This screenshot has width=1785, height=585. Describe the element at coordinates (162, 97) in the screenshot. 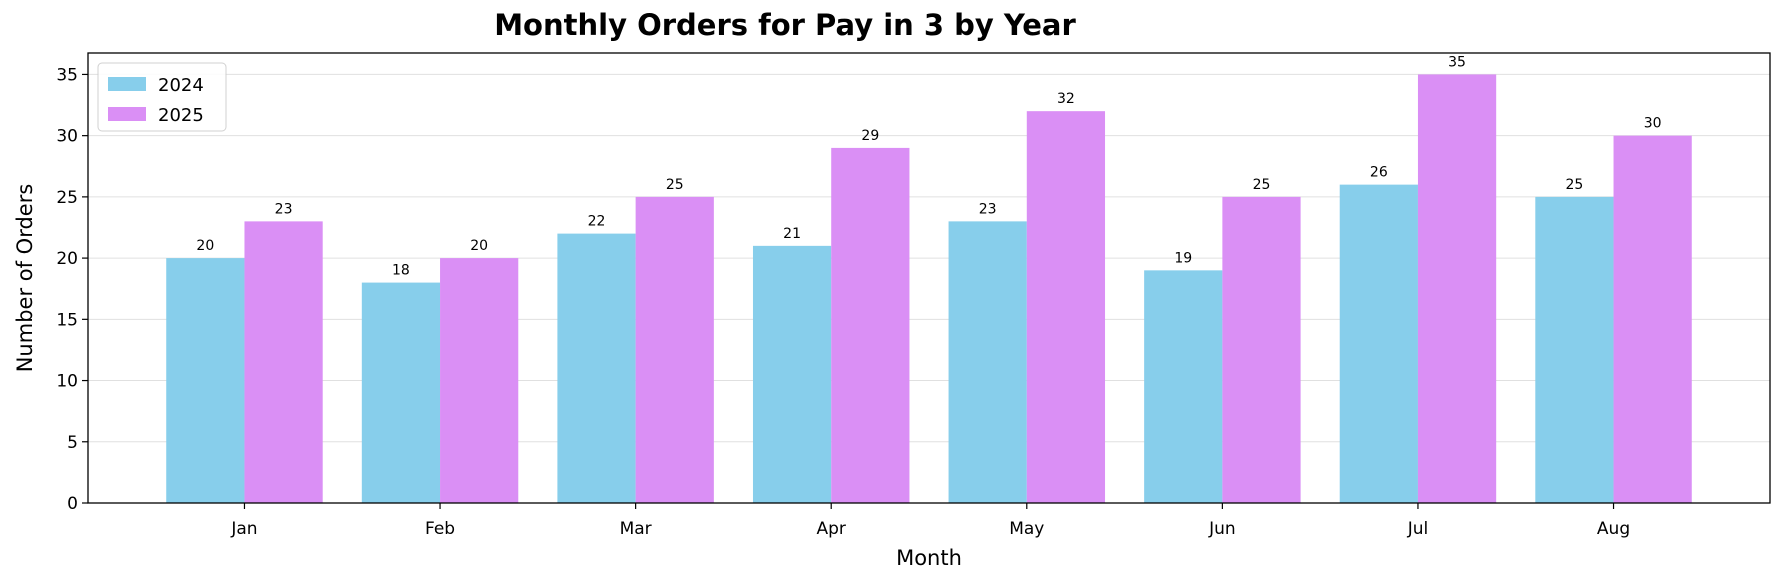

I see `legend: 2024 2025` at that location.